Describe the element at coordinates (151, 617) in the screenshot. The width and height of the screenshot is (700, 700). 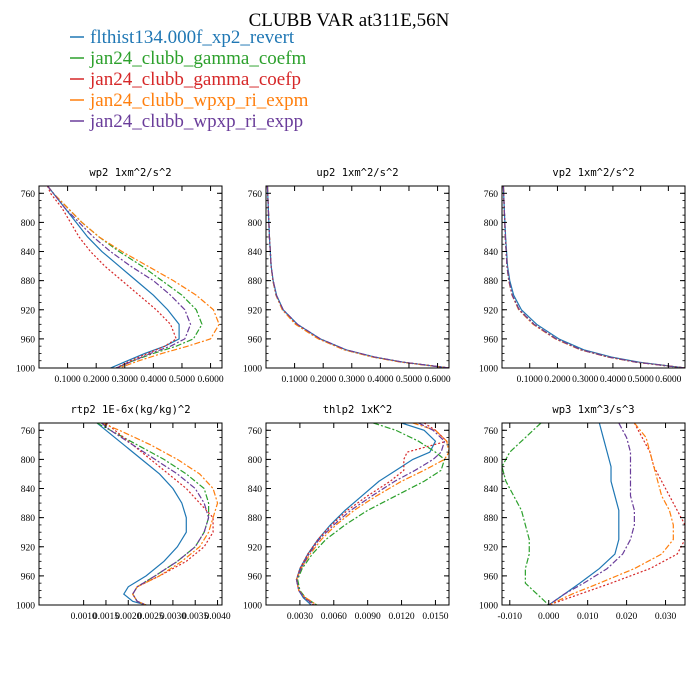
I see `x-tick-label: 0.0025` at that location.